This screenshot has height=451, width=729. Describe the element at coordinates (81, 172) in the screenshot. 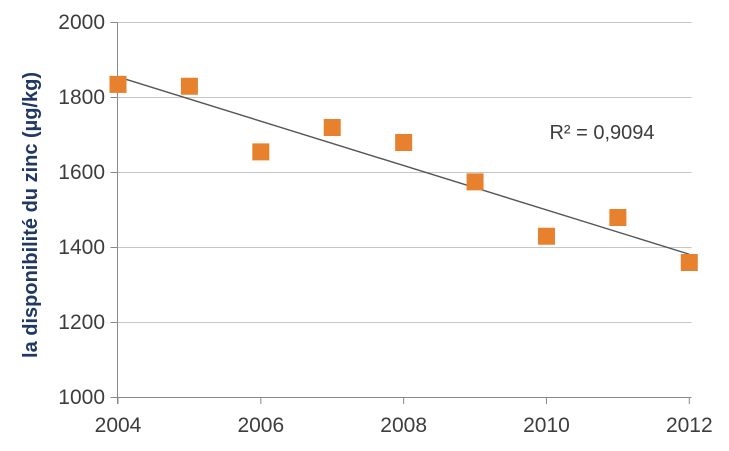

I see `y-tick-label-1600: 1600` at that location.